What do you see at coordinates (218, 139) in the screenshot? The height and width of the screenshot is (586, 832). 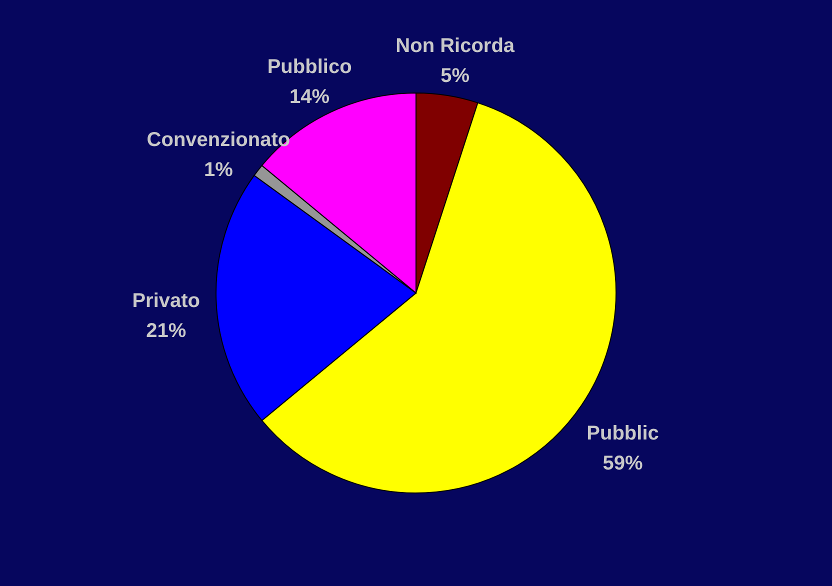 I see `slice-label: Convenzionato` at bounding box center [218, 139].